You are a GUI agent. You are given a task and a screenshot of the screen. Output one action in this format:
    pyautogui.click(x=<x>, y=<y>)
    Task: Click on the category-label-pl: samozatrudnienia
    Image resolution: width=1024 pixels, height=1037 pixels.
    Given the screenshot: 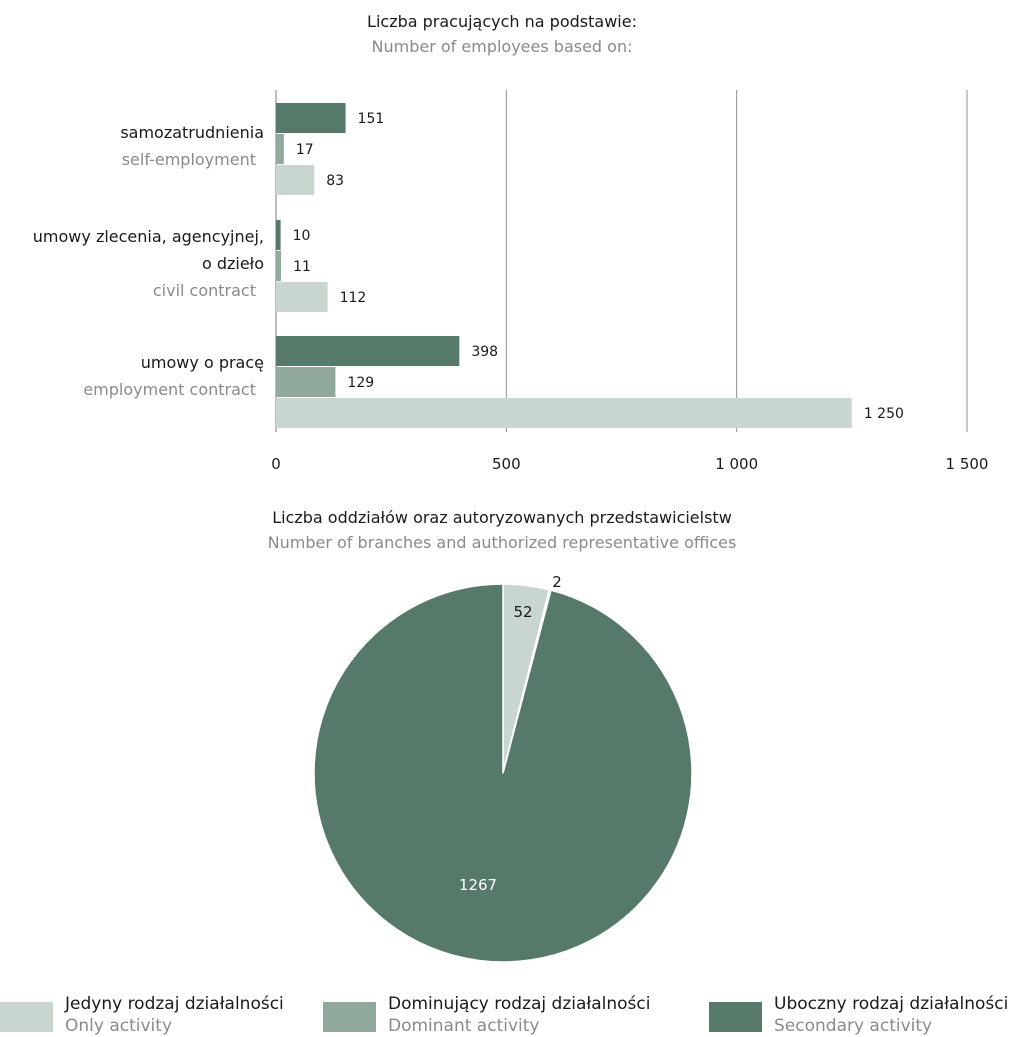 What is the action you would take?
    pyautogui.click(x=192, y=132)
    